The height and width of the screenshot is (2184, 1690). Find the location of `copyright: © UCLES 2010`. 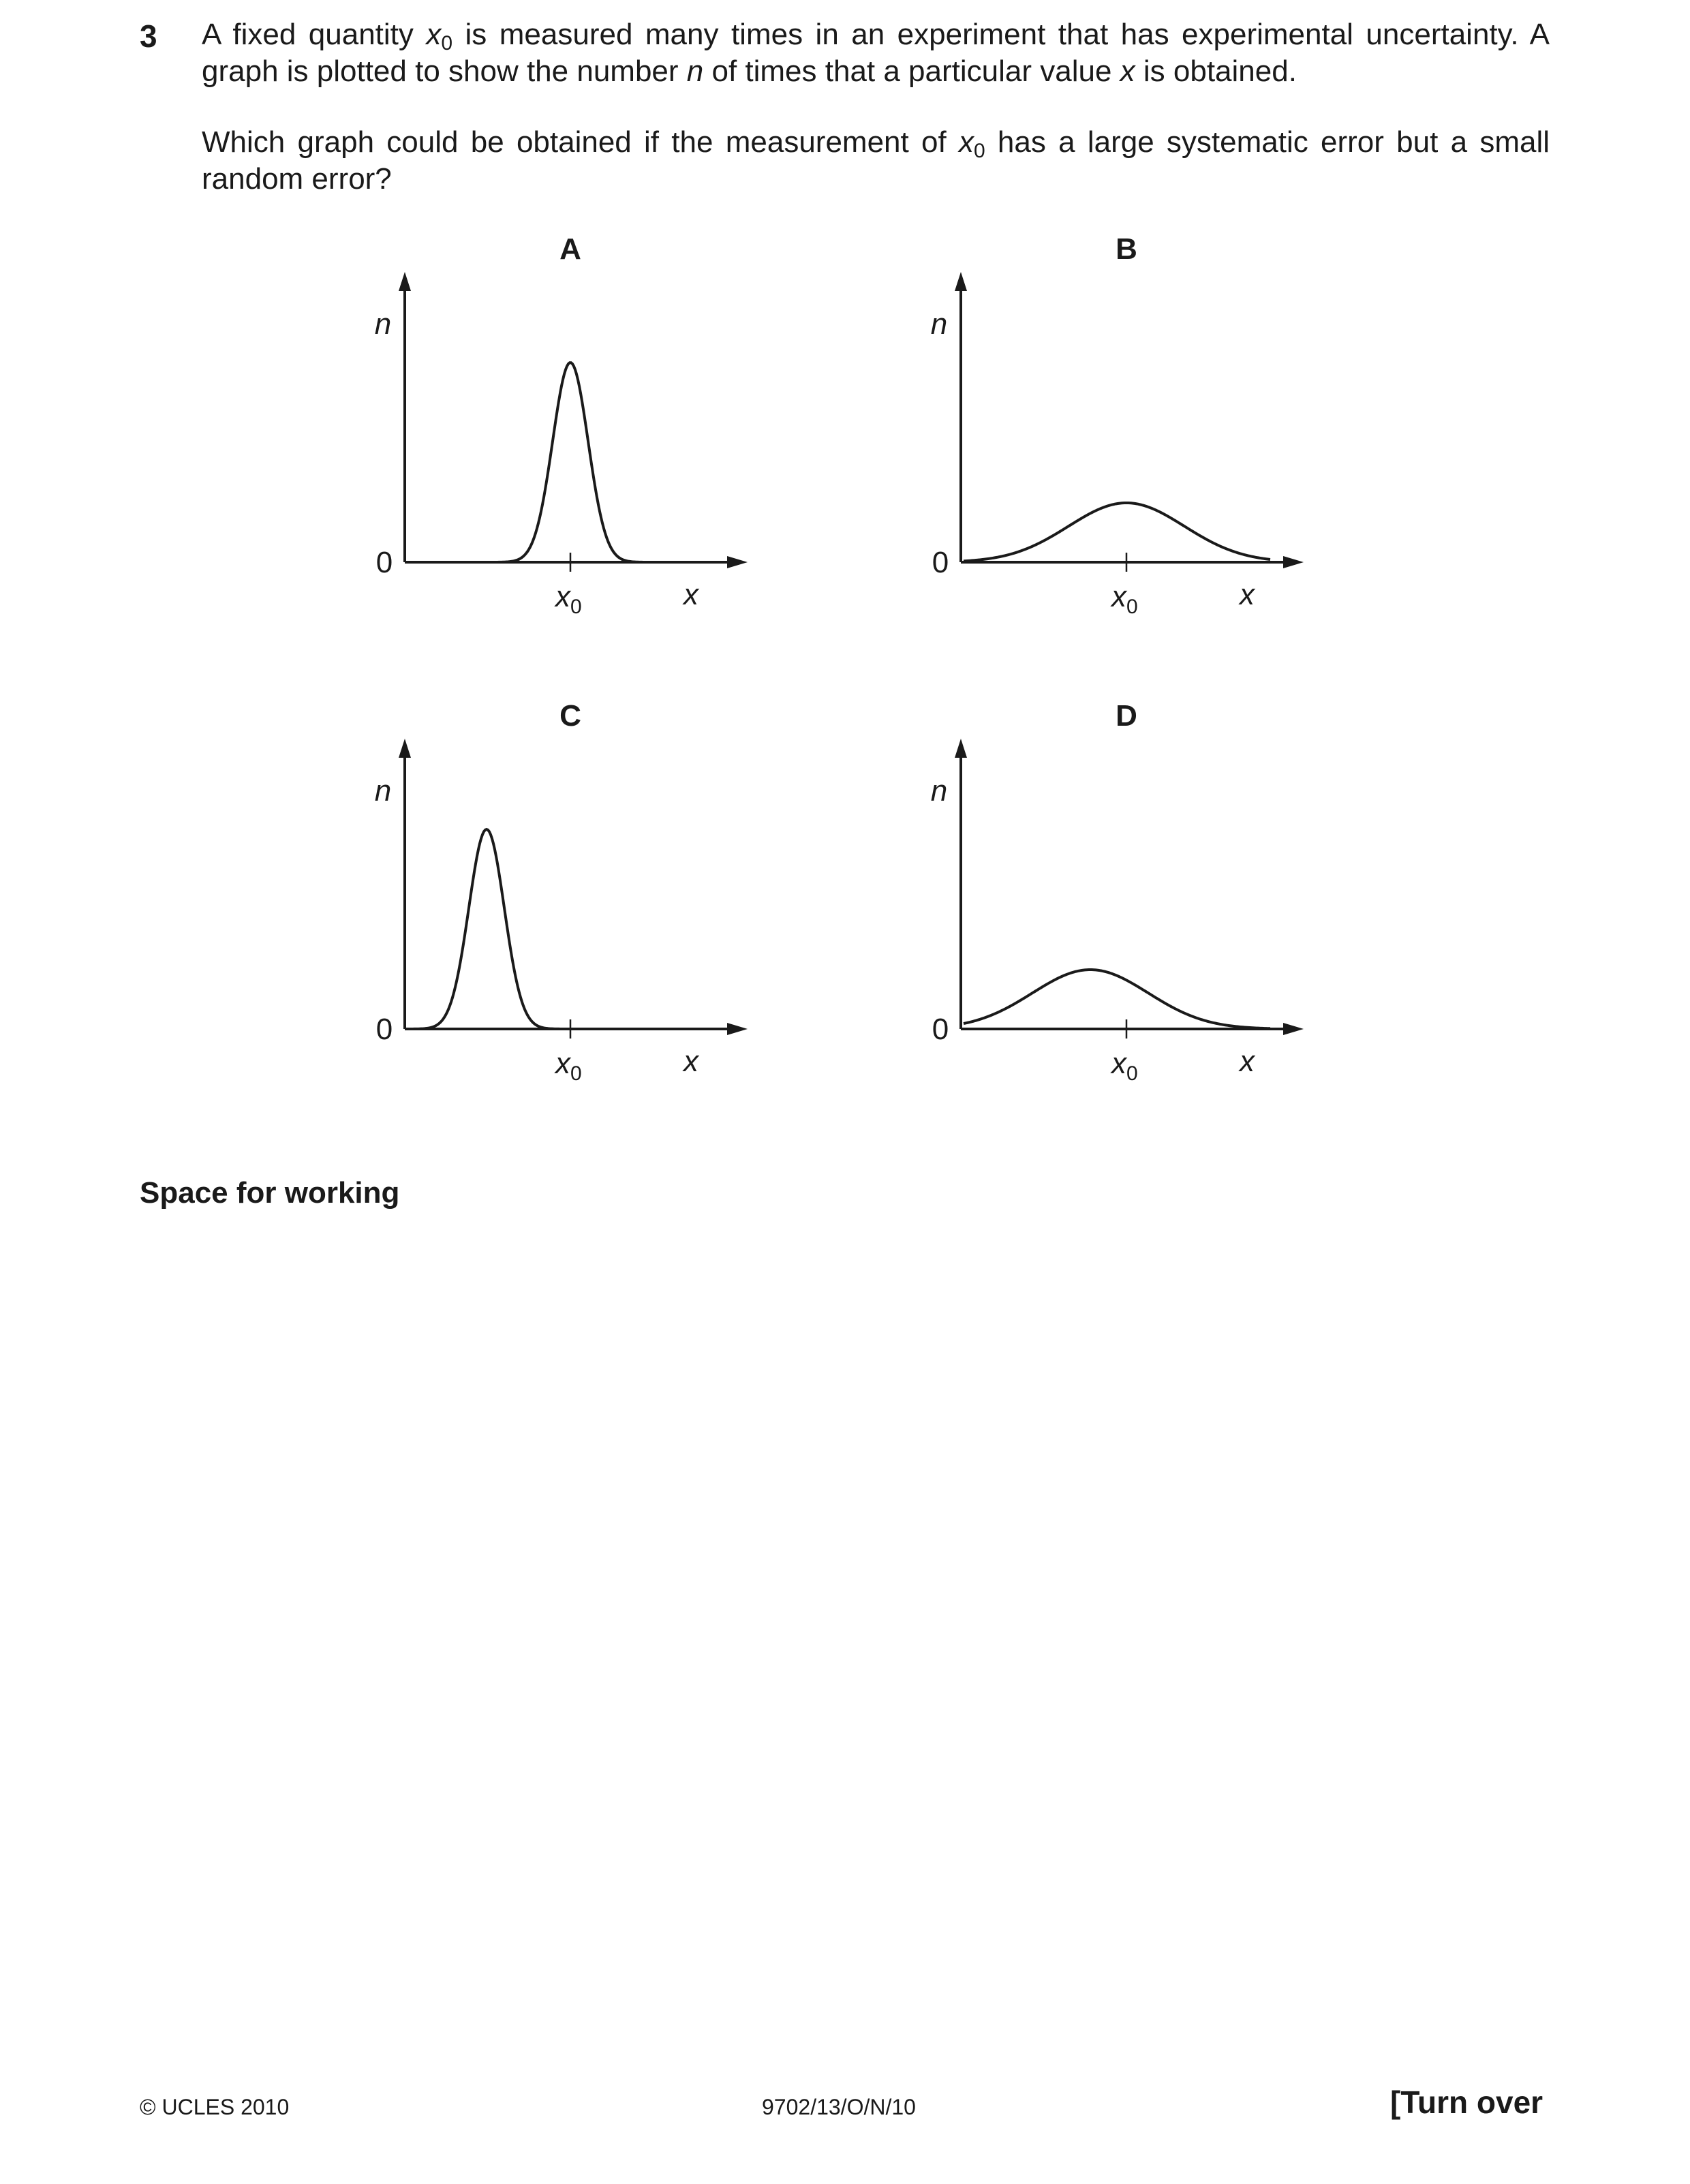

copyright: © UCLES 2010 is located at coordinates (215, 2107).